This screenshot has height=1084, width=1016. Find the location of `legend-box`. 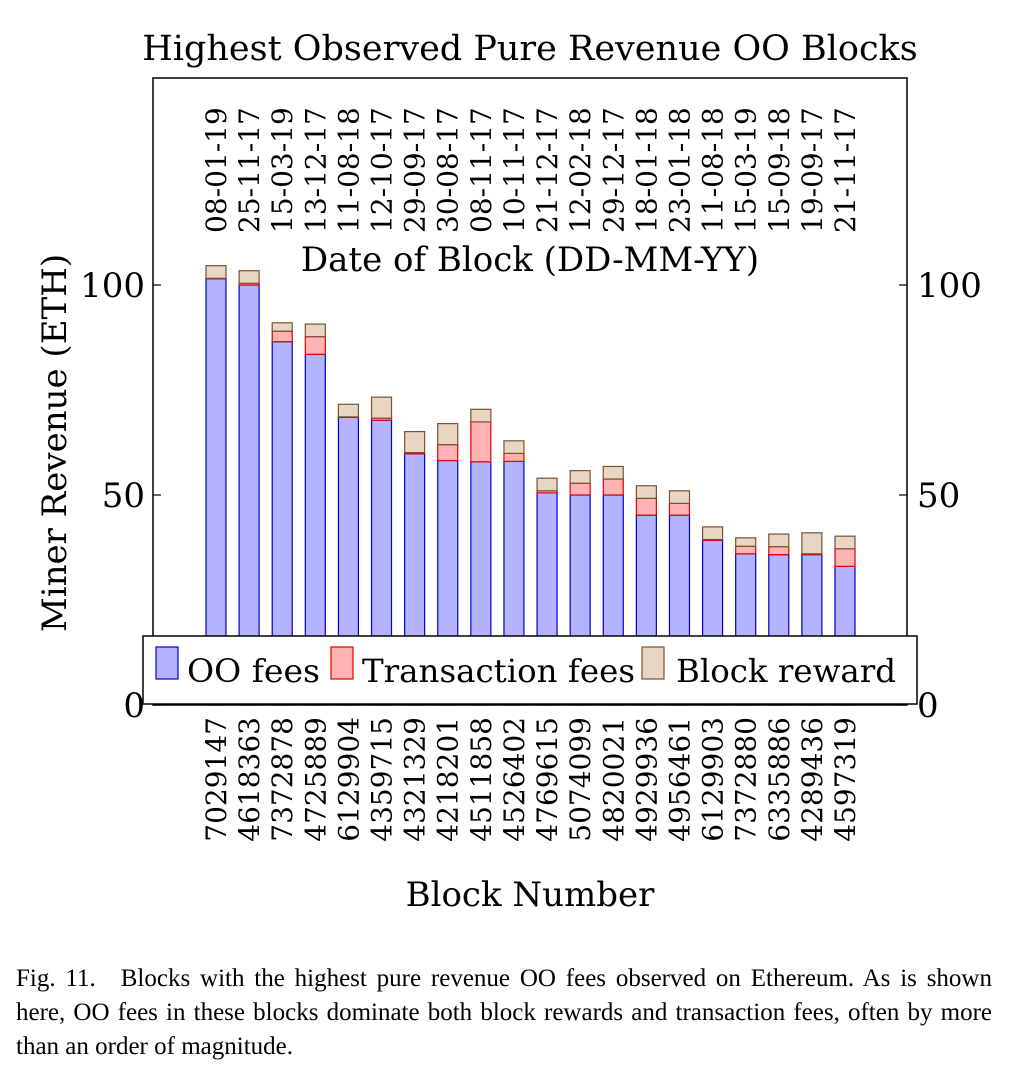

legend-box is located at coordinates (530, 670).